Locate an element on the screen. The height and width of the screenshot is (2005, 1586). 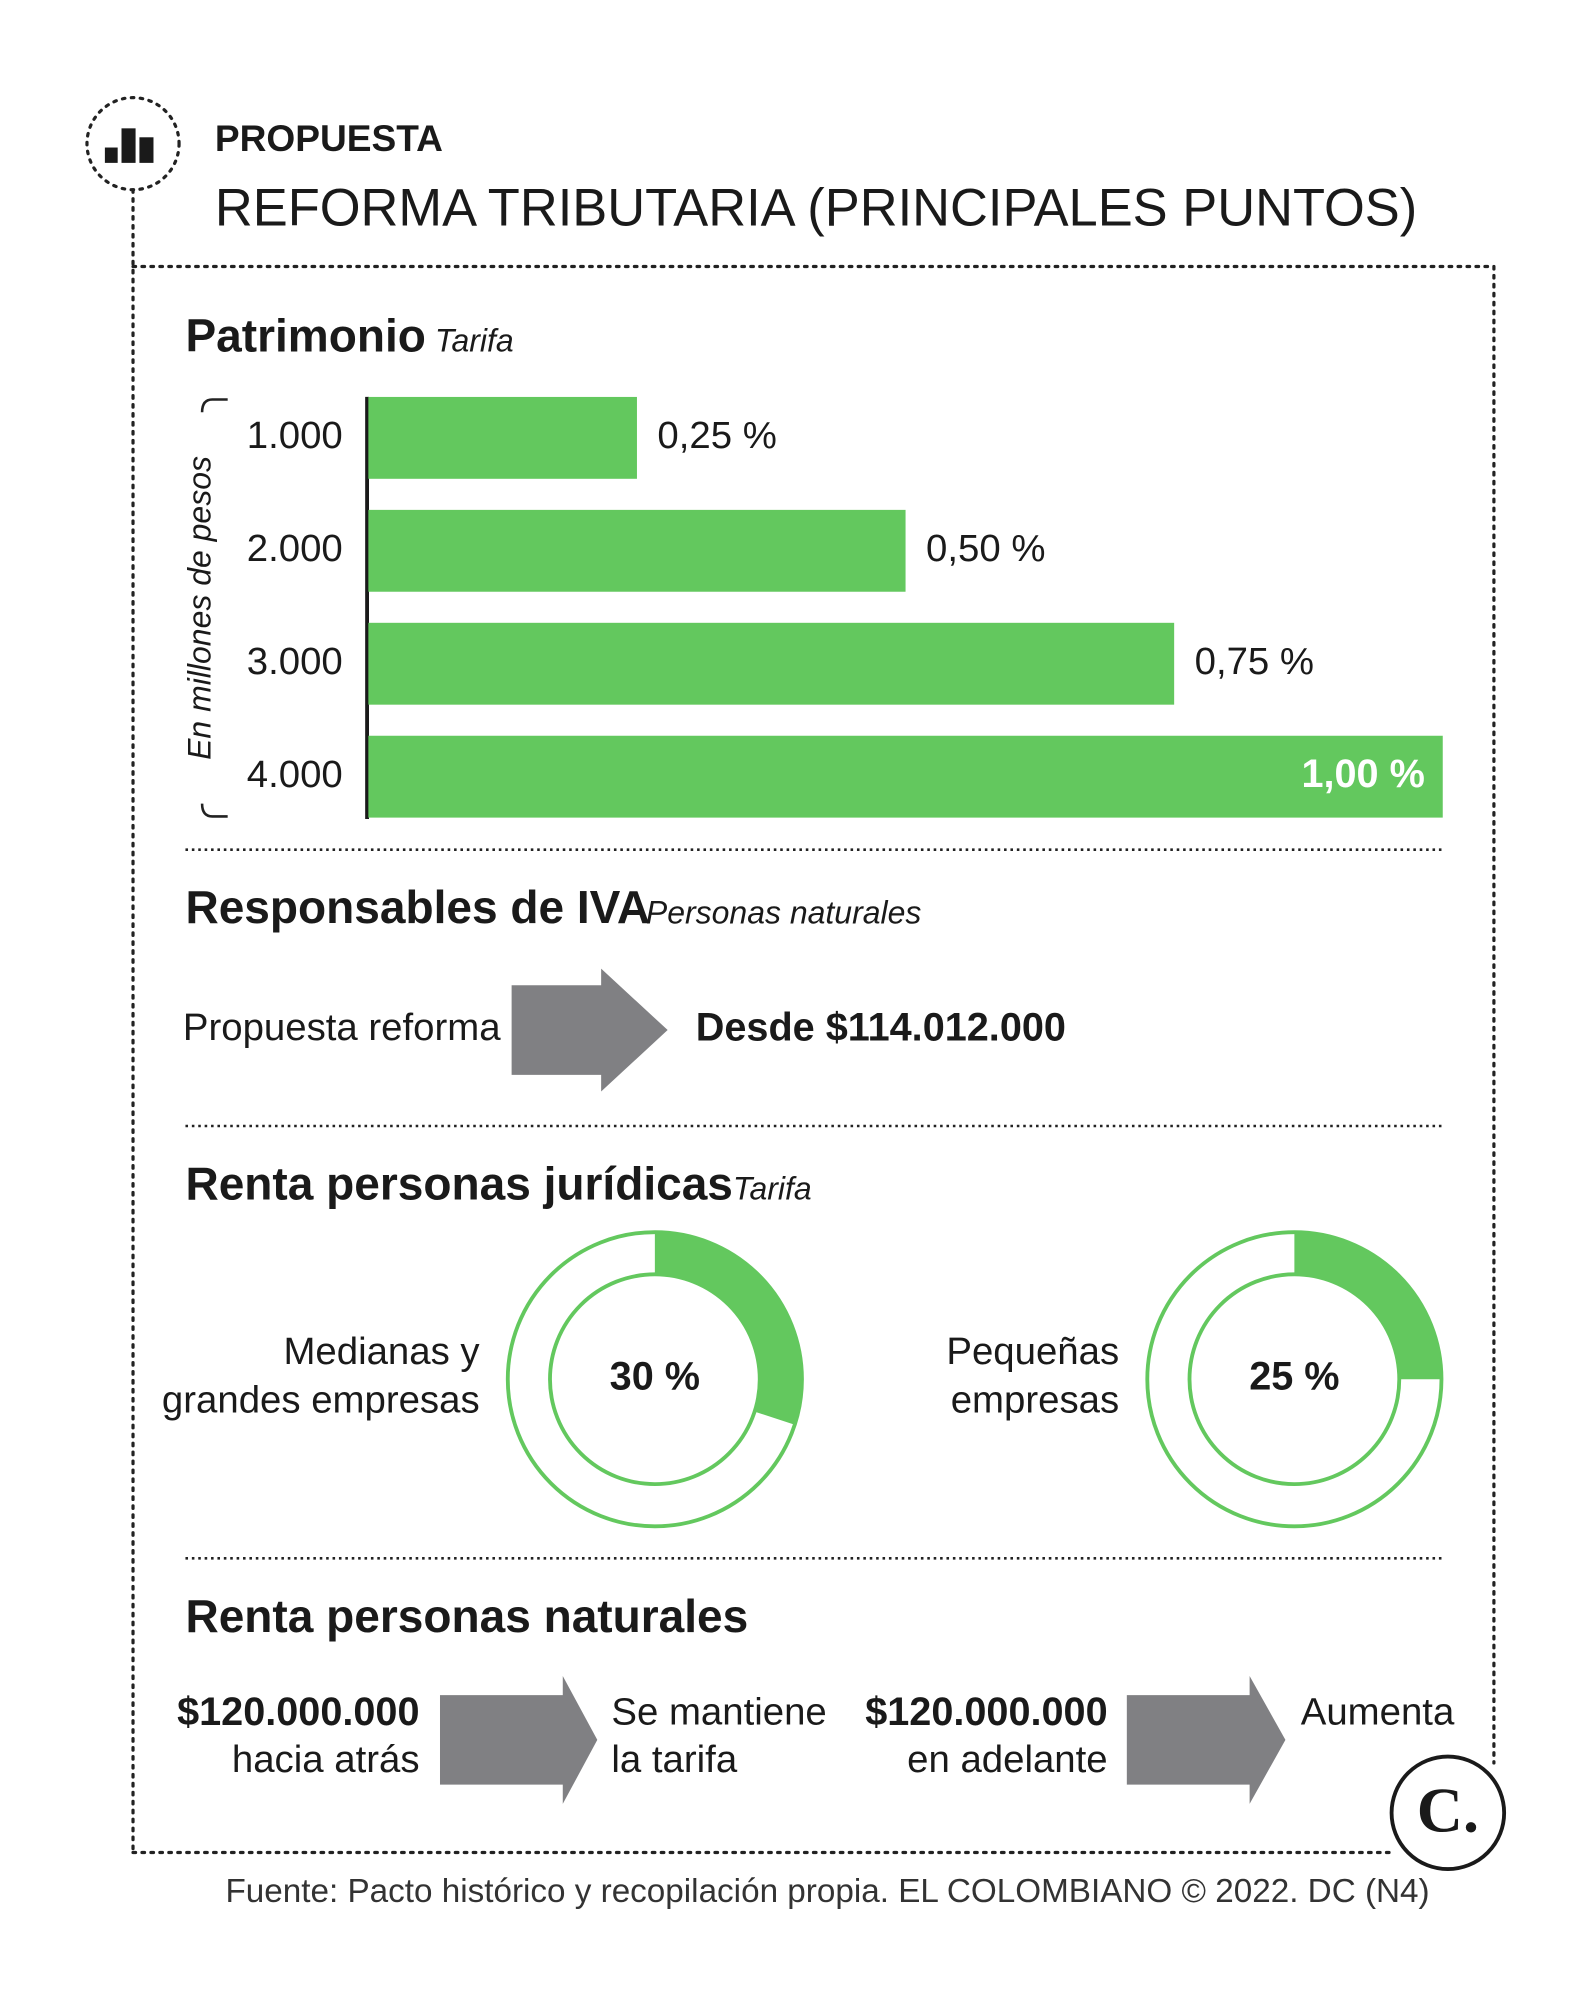
category-label: empresas is located at coordinates (1035, 1399).